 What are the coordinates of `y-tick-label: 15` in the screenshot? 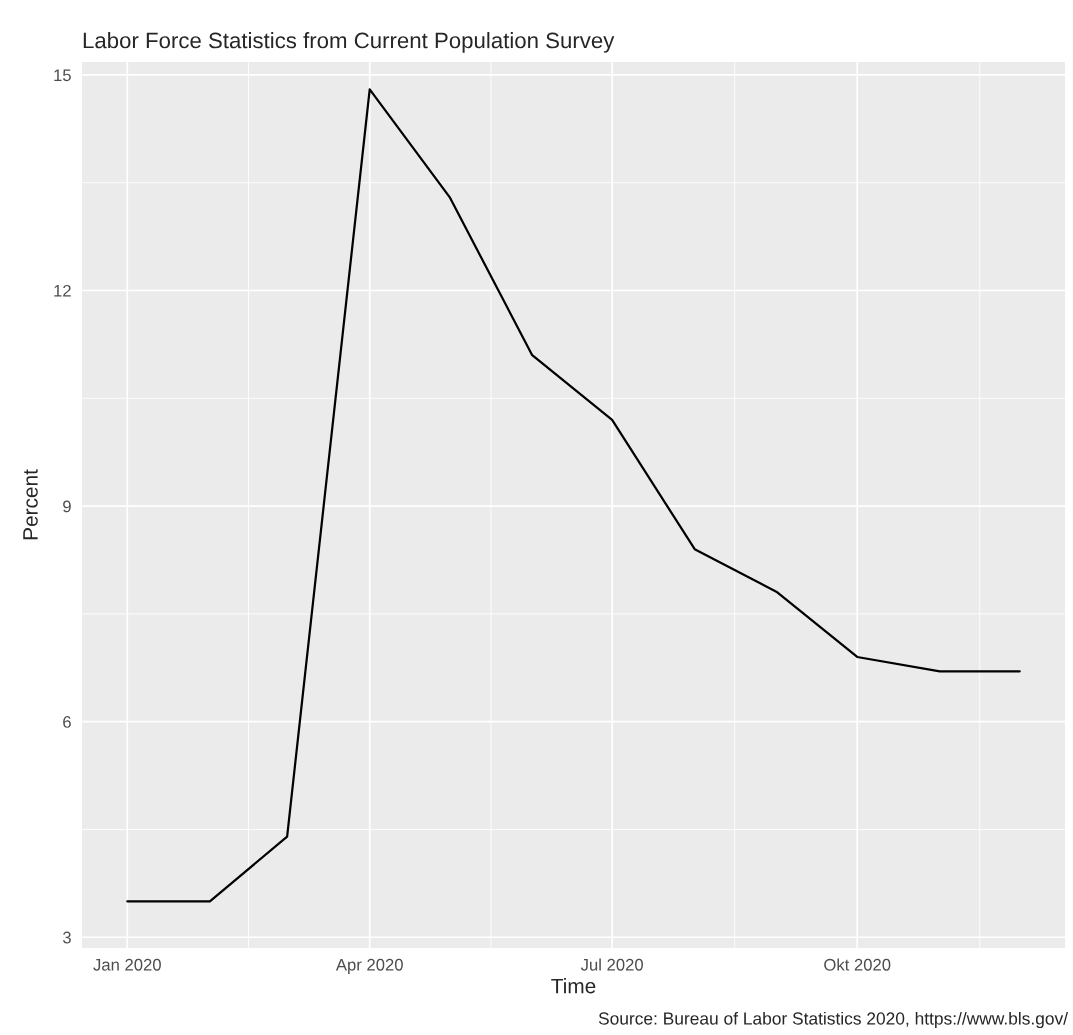 It's located at (62, 75).